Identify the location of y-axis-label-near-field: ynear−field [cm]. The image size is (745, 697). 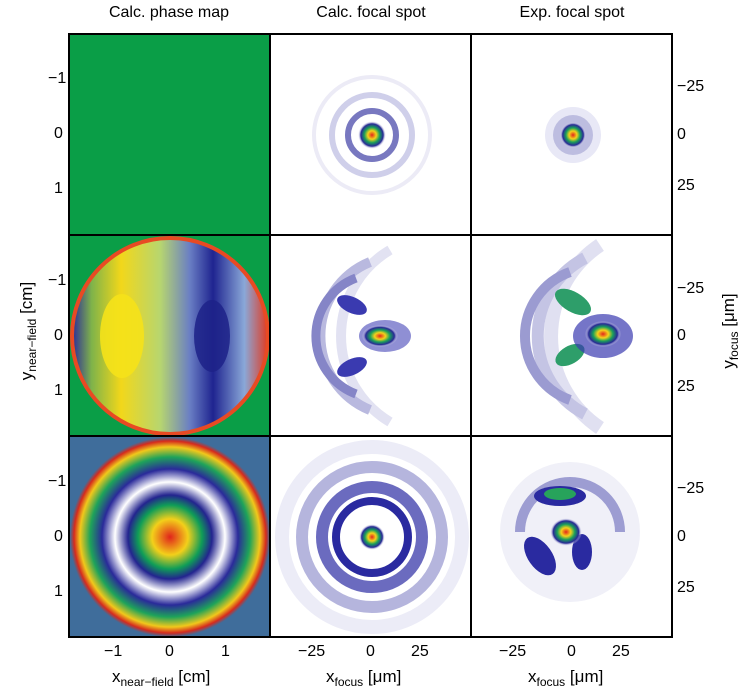
(28, 331).